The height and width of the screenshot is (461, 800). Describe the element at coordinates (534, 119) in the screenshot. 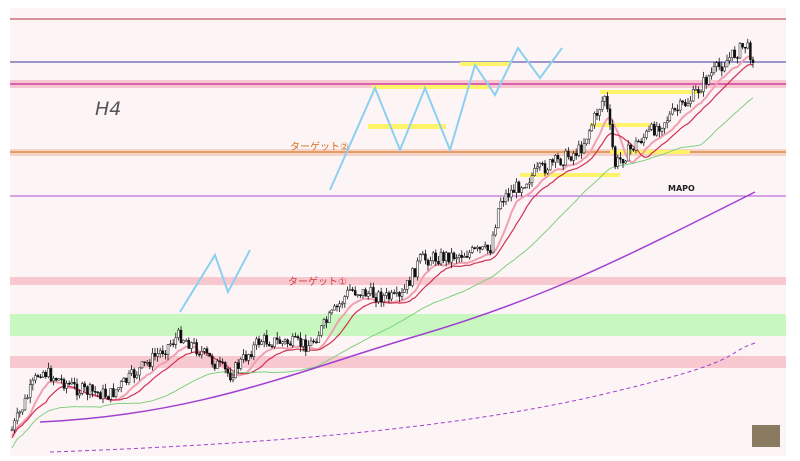

I see `highlights` at that location.